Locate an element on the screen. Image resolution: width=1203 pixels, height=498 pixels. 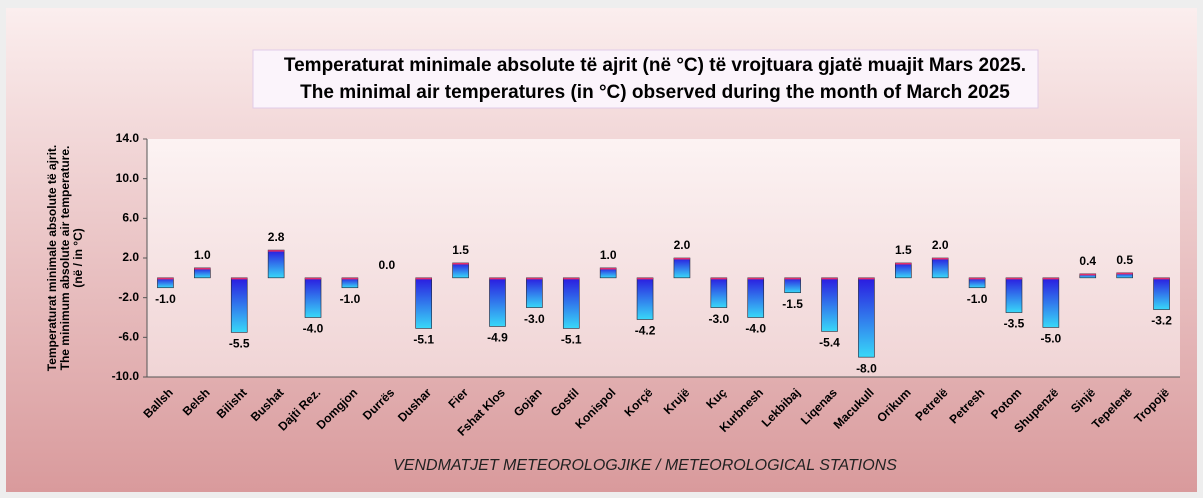
value-label: -4.9 is located at coordinates (497, 338).